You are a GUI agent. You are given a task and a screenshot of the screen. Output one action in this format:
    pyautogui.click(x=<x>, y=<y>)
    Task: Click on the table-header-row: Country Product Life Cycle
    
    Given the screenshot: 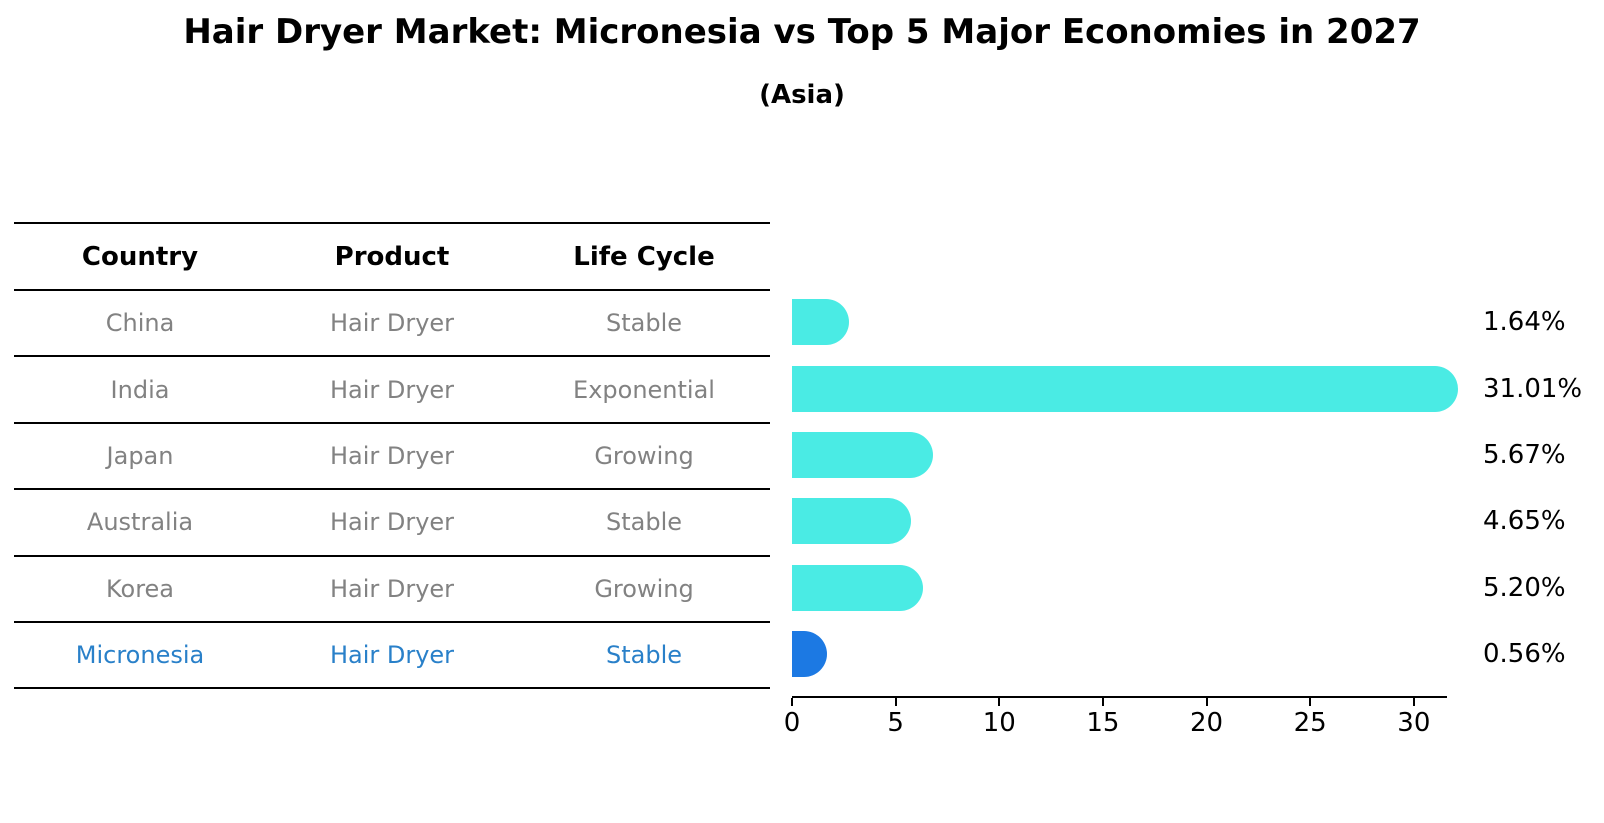 What is the action you would take?
    pyautogui.click(x=392, y=257)
    